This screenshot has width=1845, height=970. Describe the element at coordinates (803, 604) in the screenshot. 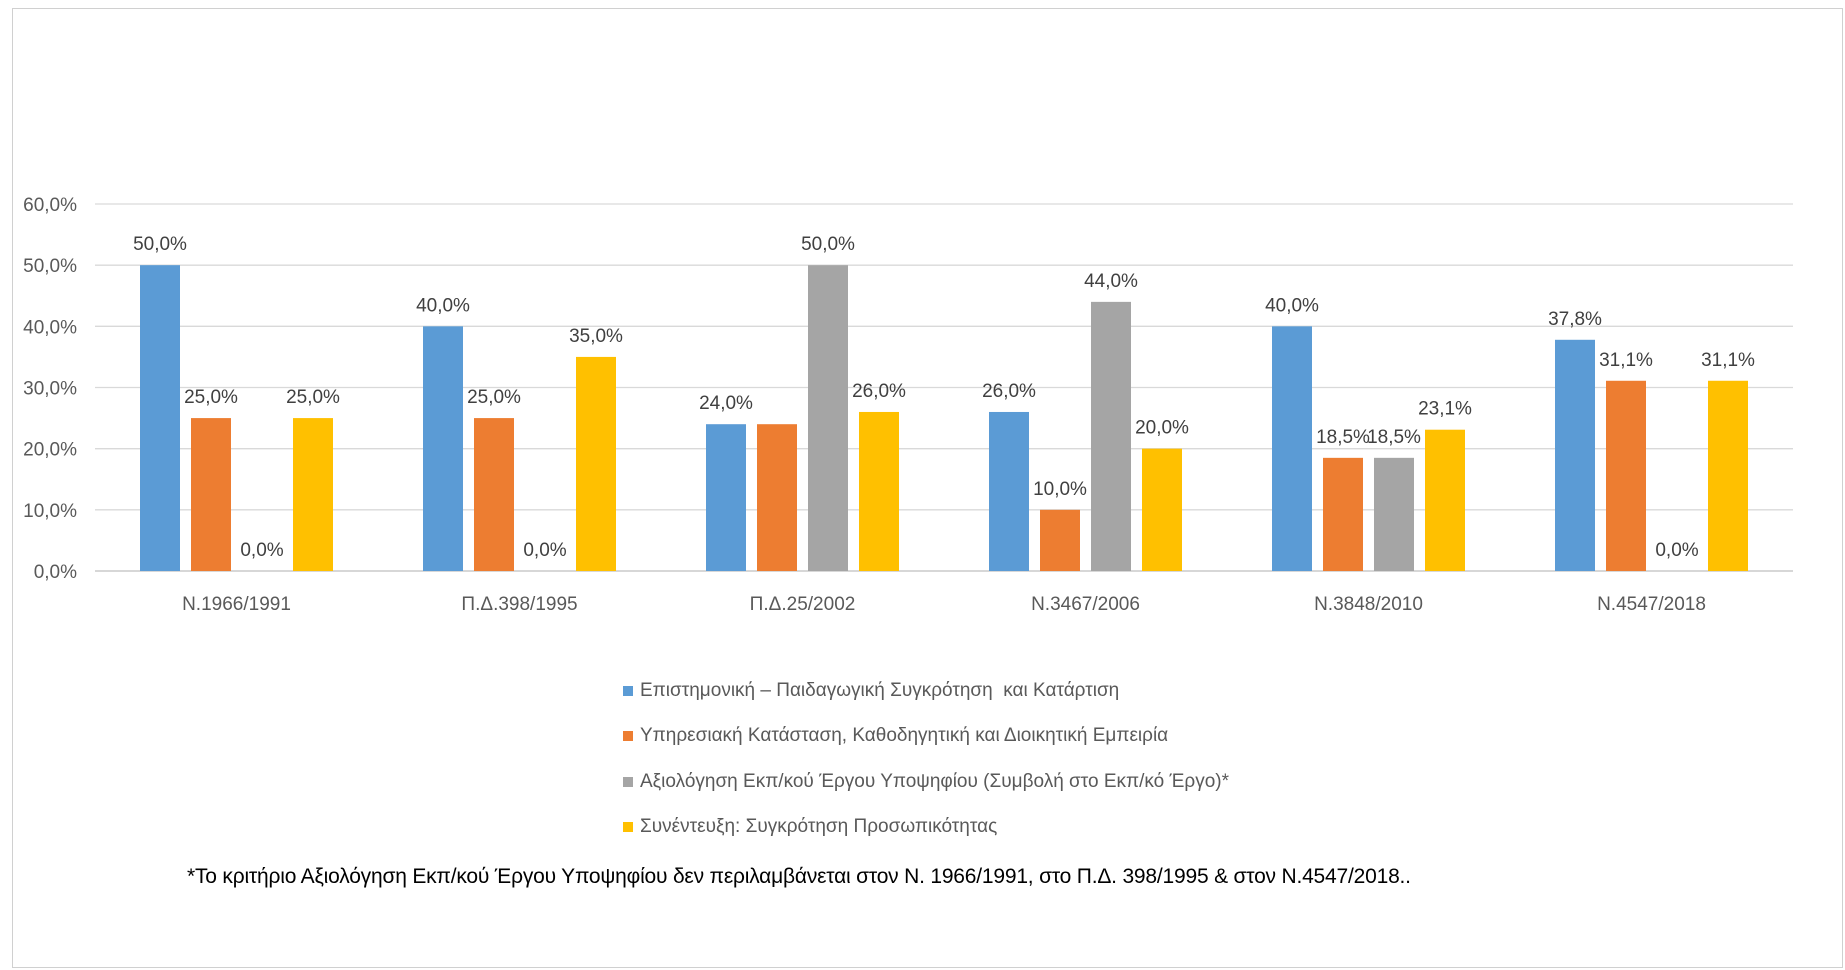

I see `x-category-label: Π.Δ.25/2002` at that location.